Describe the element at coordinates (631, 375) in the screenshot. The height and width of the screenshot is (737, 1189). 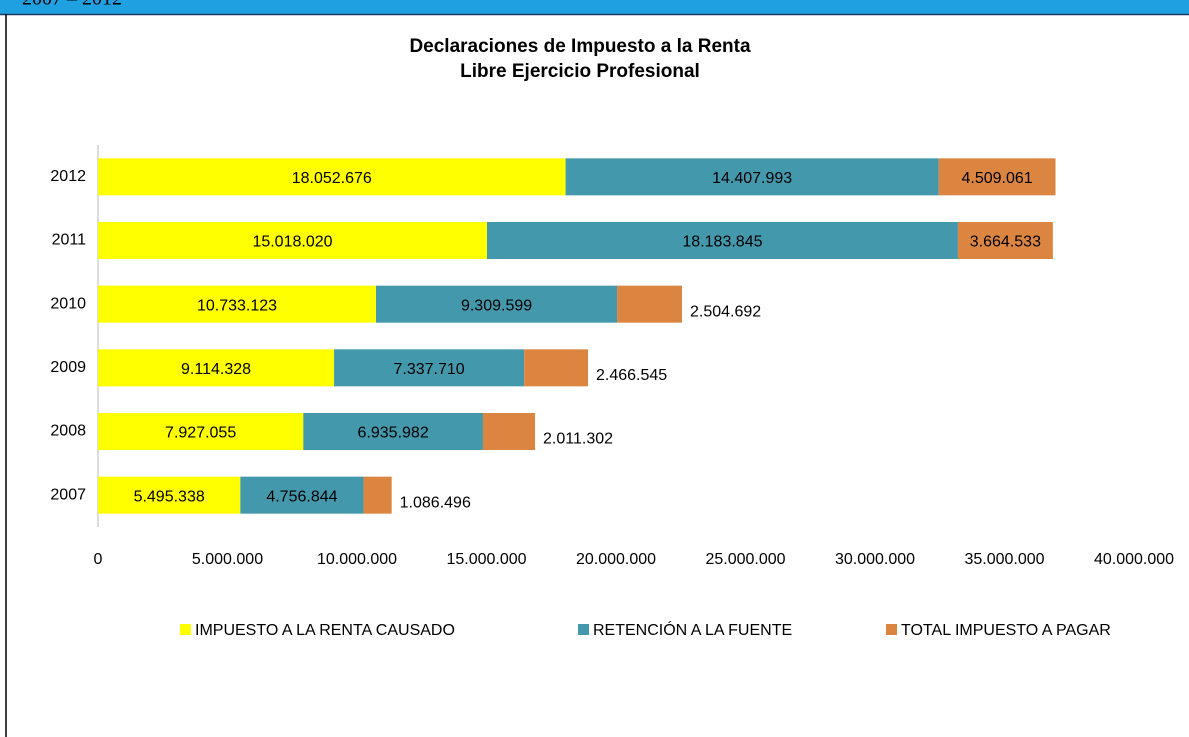
I see `data-label: 2.466.545` at that location.